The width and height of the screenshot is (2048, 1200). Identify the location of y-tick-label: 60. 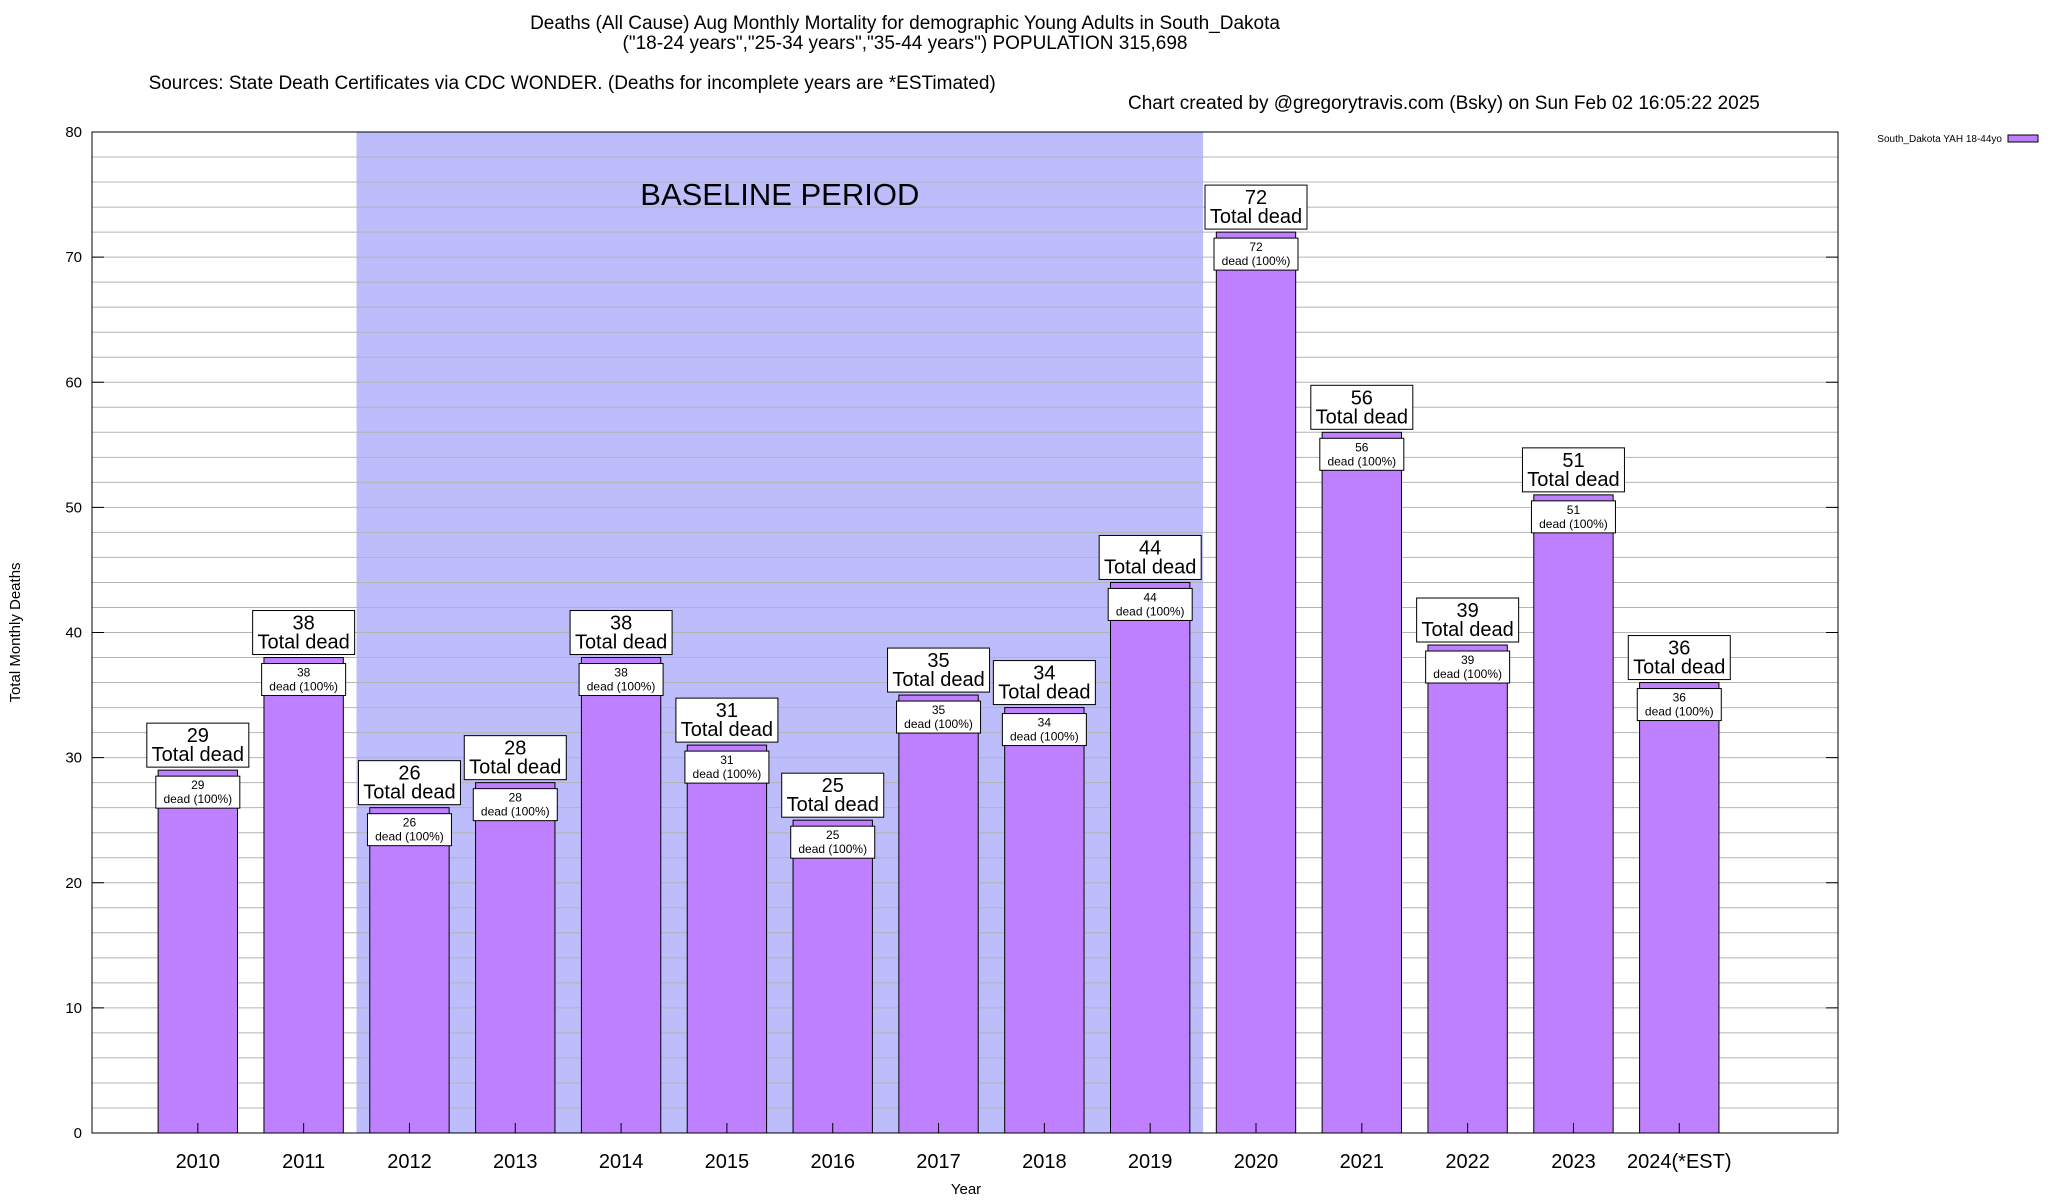
(73, 382).